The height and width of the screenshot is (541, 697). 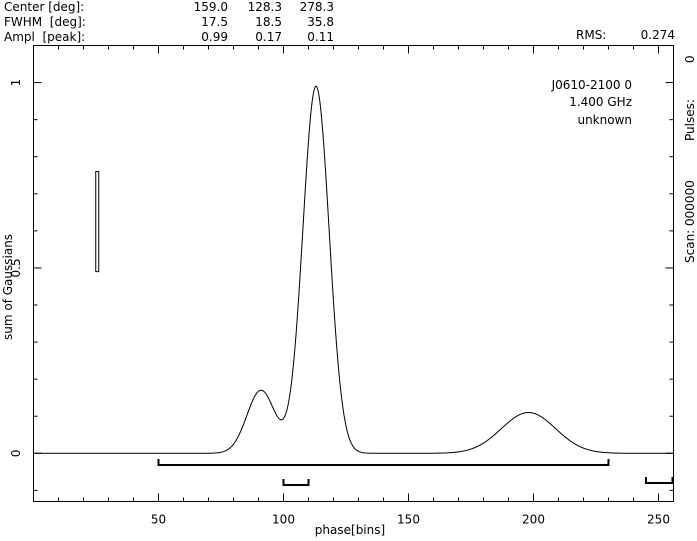 What do you see at coordinates (214, 37) in the screenshot?
I see `header-value: 0.99` at bounding box center [214, 37].